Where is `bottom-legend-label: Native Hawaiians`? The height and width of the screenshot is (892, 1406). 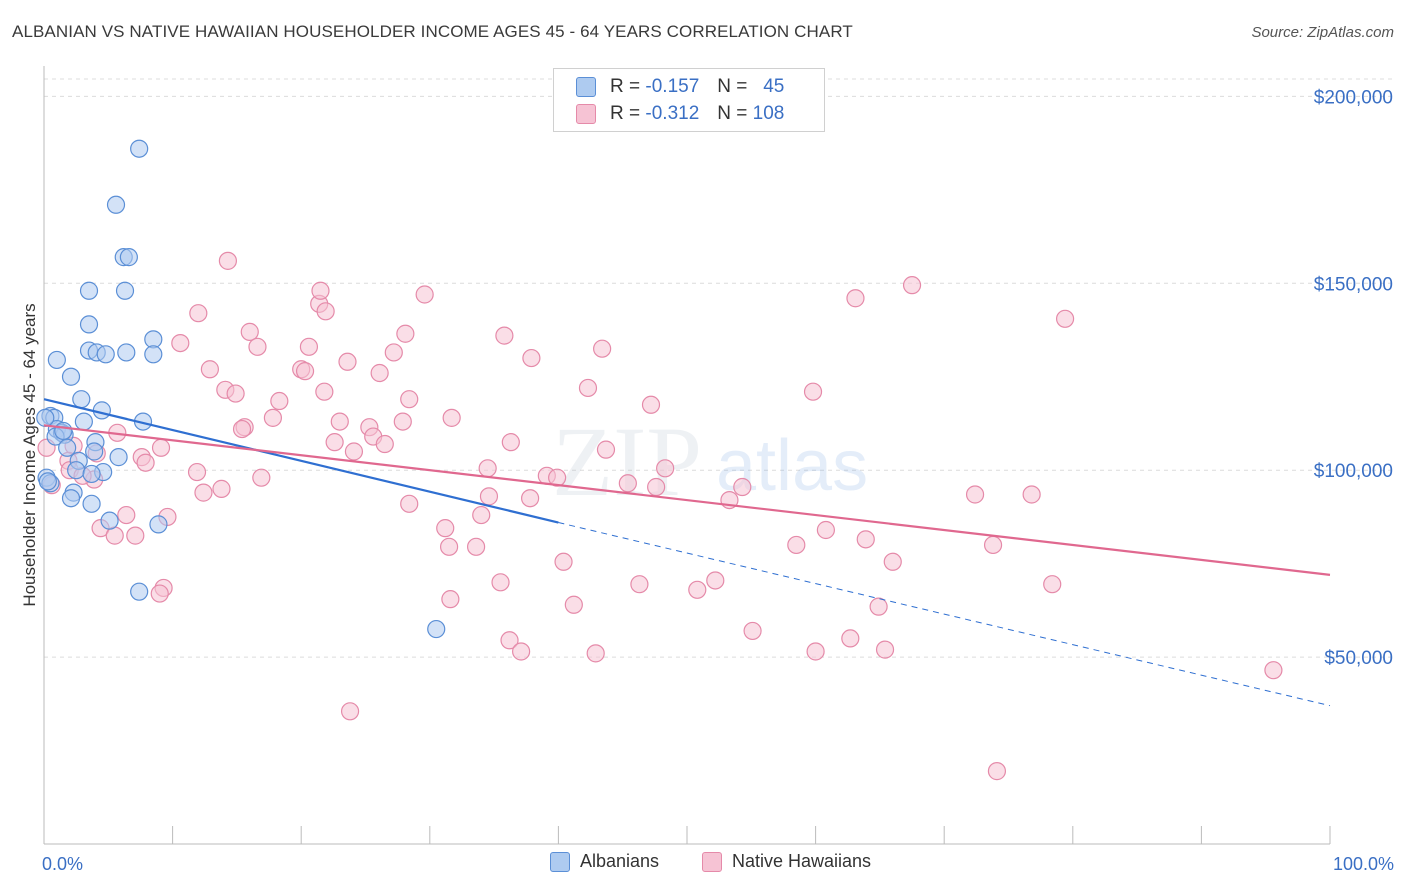 bottom-legend-label: Native Hawaiians is located at coordinates (802, 861).